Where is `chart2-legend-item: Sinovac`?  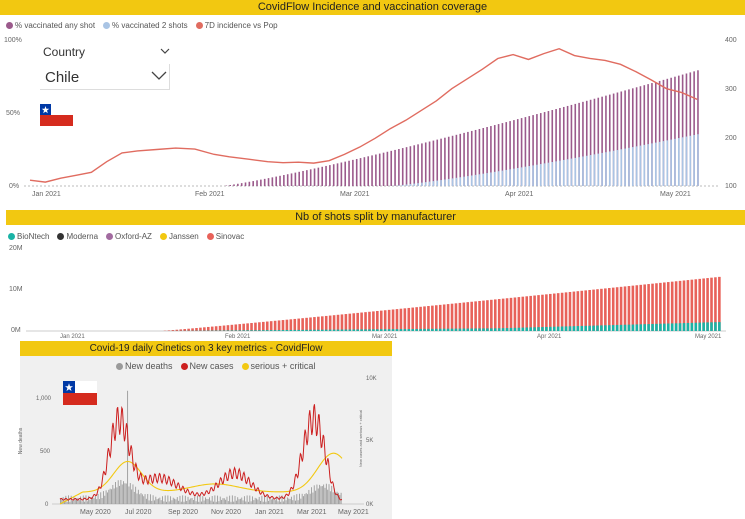 chart2-legend-item: Sinovac is located at coordinates (225, 236).